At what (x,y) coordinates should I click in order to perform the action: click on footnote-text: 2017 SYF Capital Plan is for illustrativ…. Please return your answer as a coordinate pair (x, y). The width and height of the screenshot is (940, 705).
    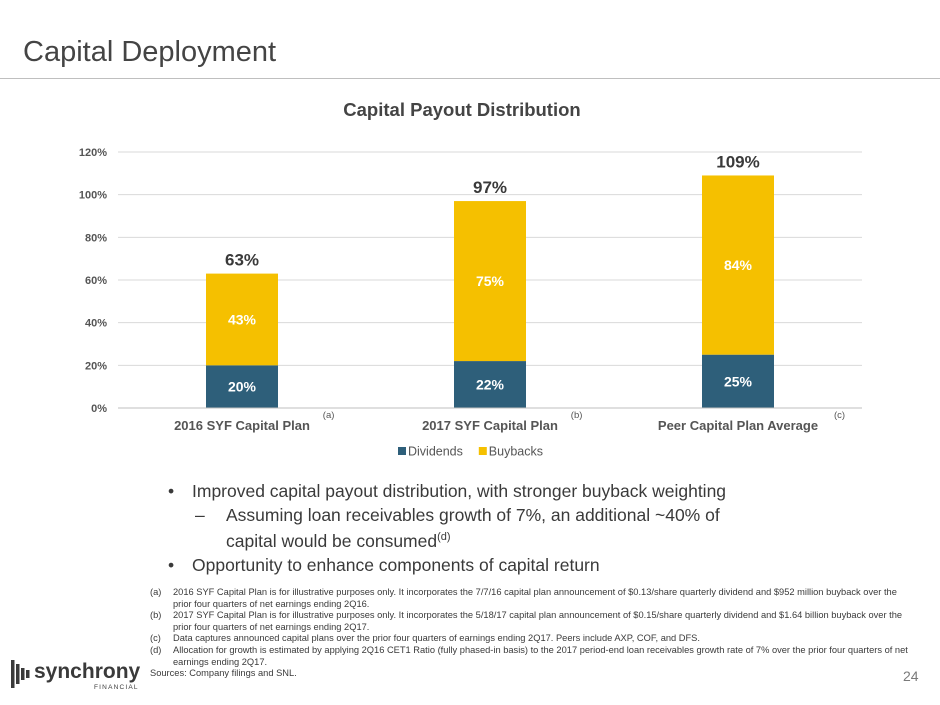
    Looking at the image, I should click on (538, 621).